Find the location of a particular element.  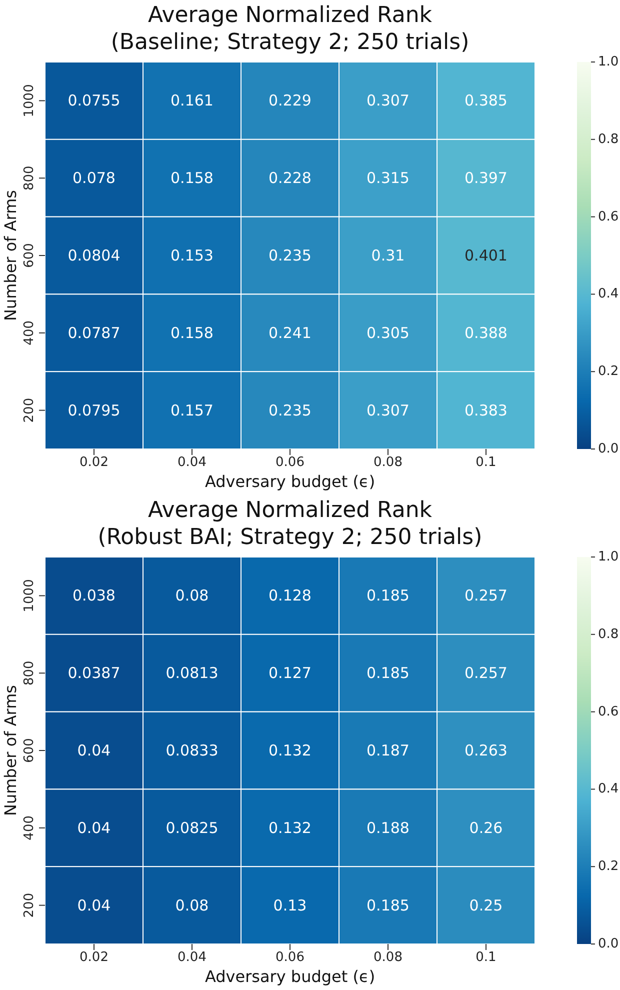

data-label: 0.127 is located at coordinates (290, 673).